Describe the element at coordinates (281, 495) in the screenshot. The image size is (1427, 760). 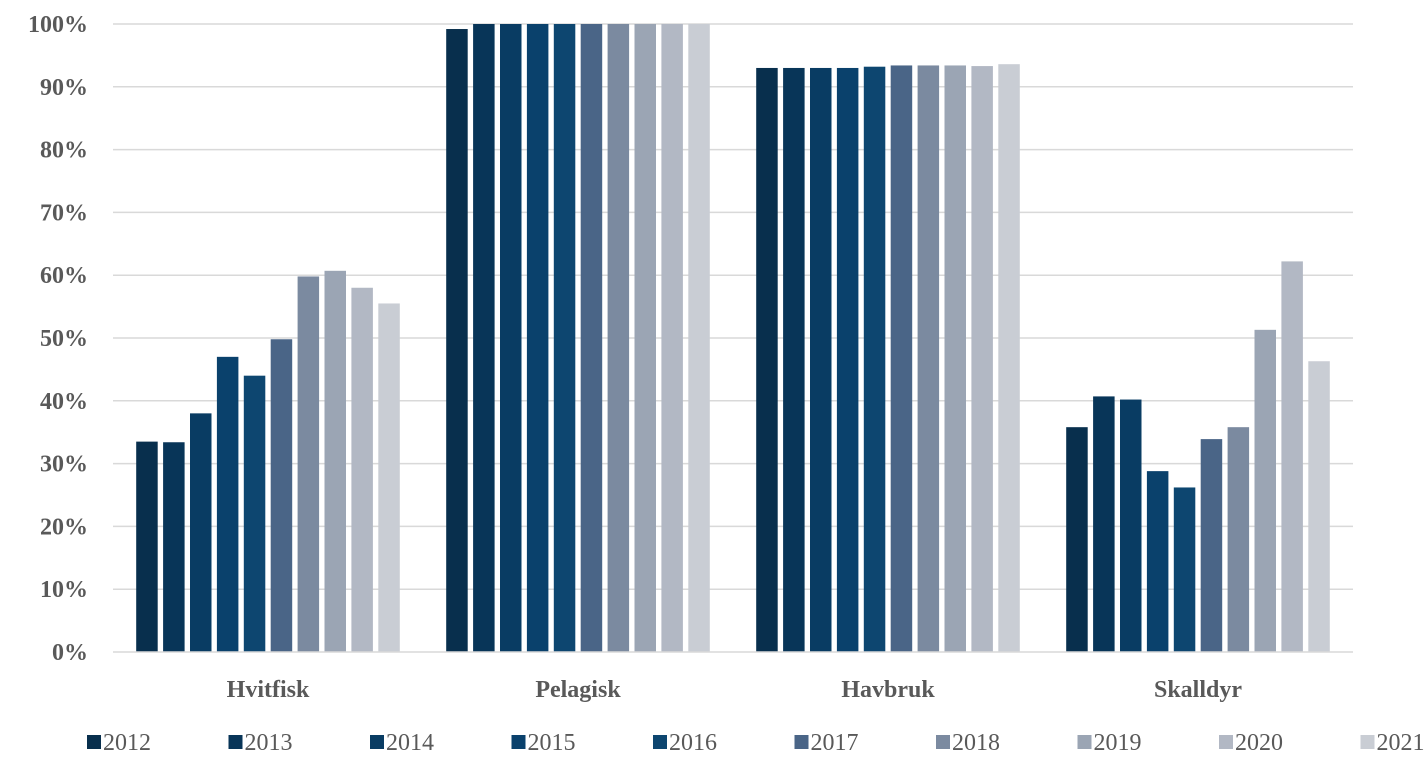
I see `bar-2017-hvitfisk` at that location.